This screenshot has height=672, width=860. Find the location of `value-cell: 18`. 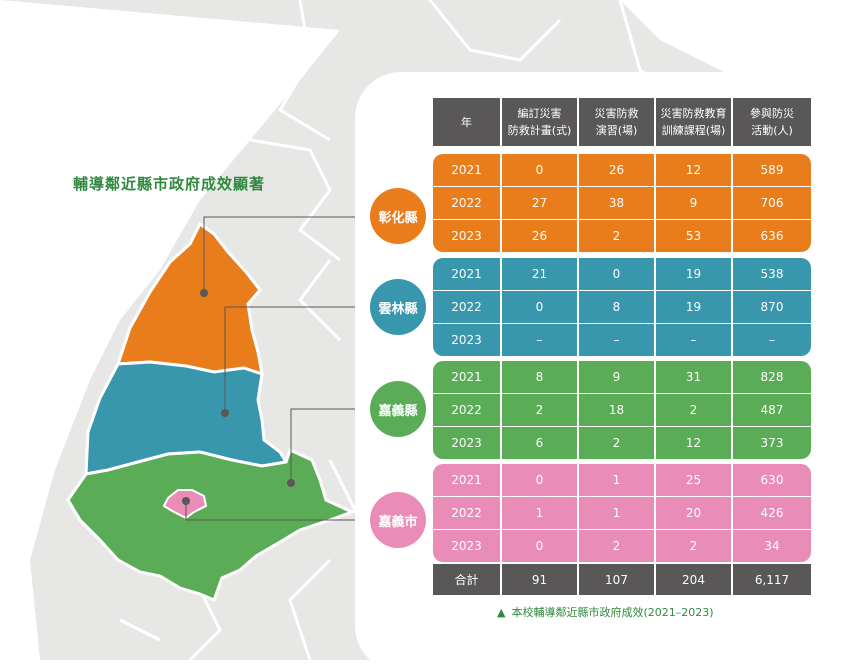

value-cell: 18 is located at coordinates (616, 410).